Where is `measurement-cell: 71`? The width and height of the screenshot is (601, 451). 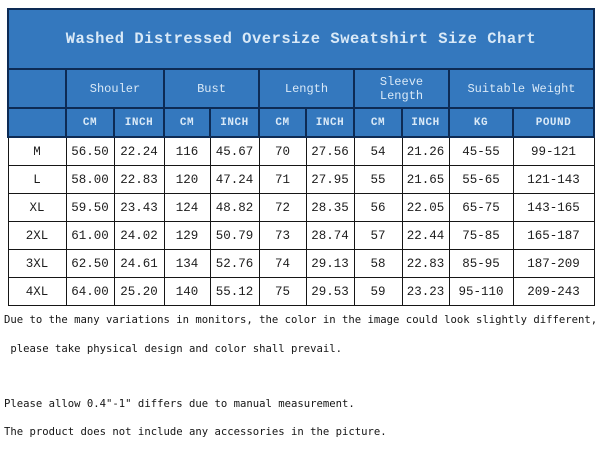
measurement-cell: 71 is located at coordinates (282, 179).